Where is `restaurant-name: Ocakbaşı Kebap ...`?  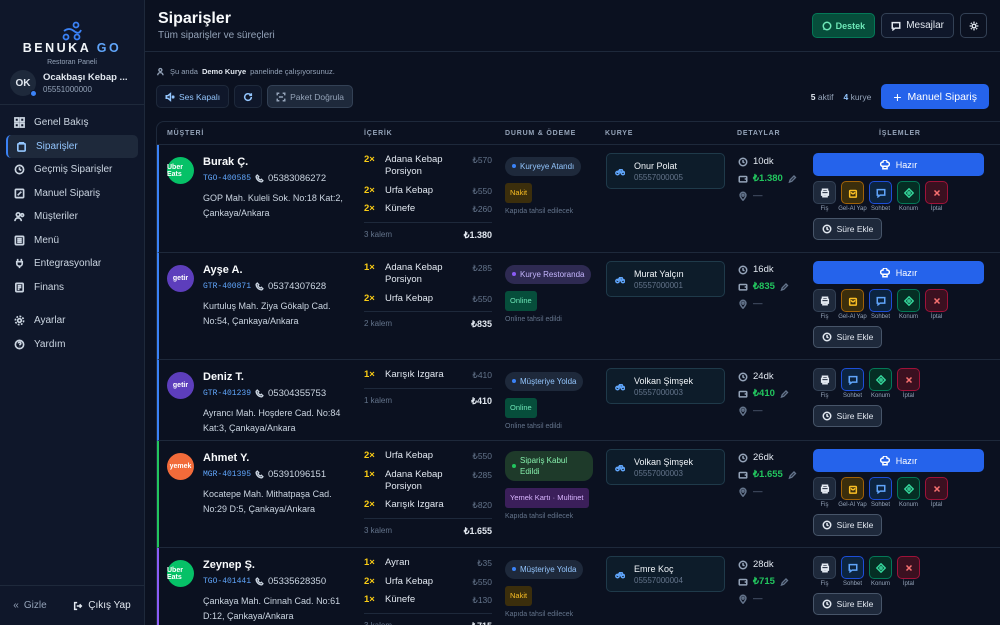
restaurant-name: Ocakbaşı Kebap ... is located at coordinates (85, 77).